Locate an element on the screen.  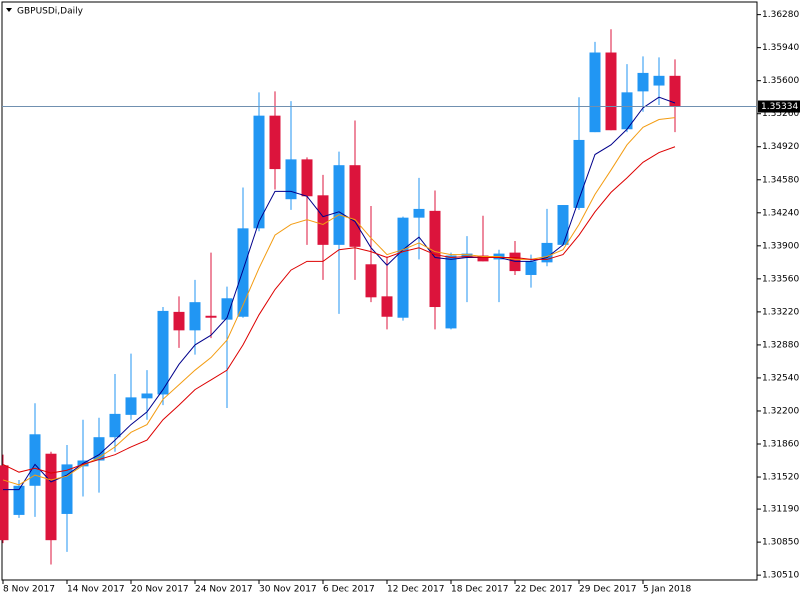
y-tick-label: 1.30510 is located at coordinates (780, 576).